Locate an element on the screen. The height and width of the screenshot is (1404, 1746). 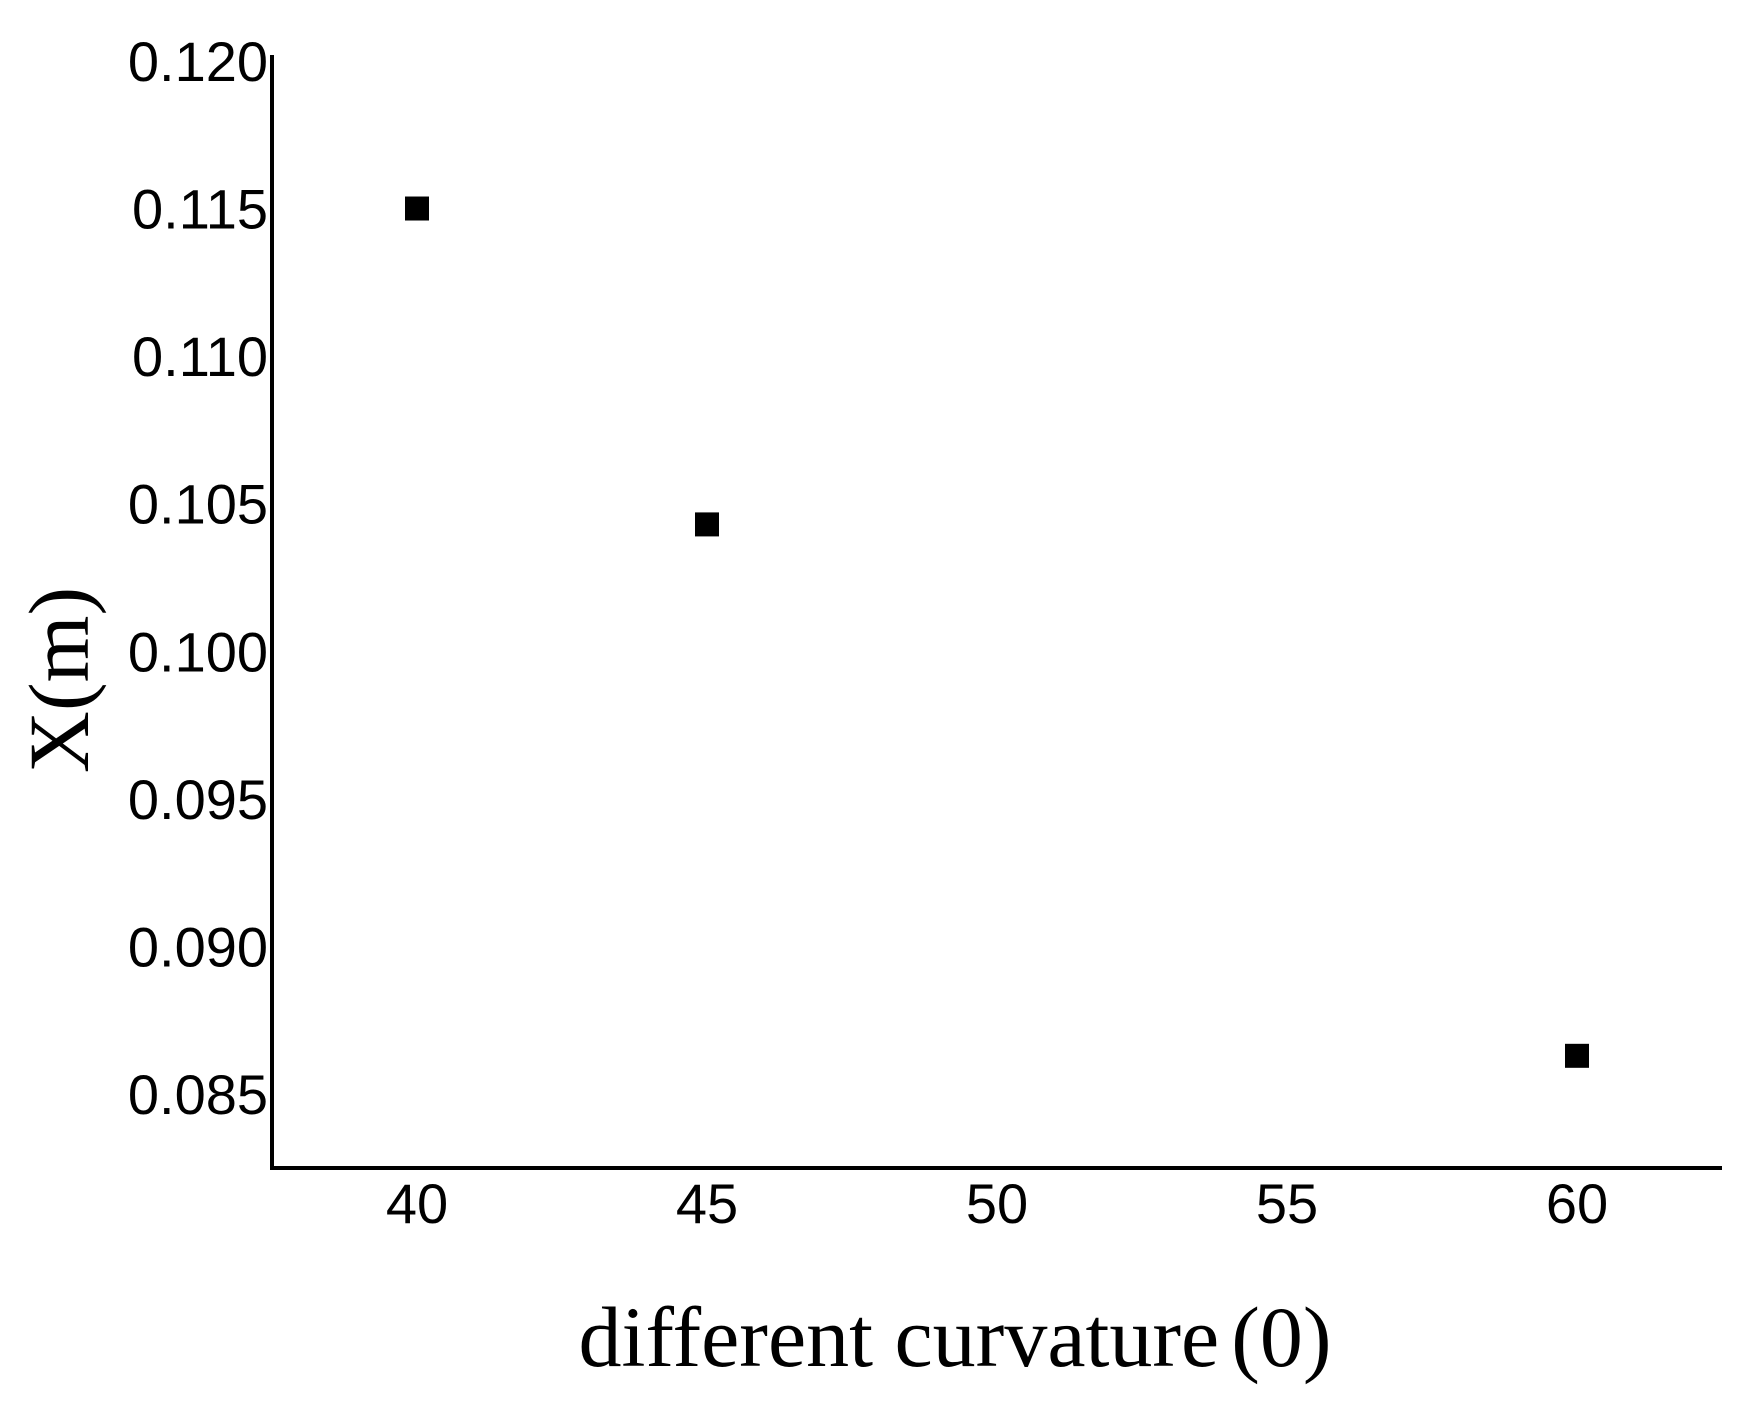
x-axis-title-unit: (0) is located at coordinates (1281, 1337).